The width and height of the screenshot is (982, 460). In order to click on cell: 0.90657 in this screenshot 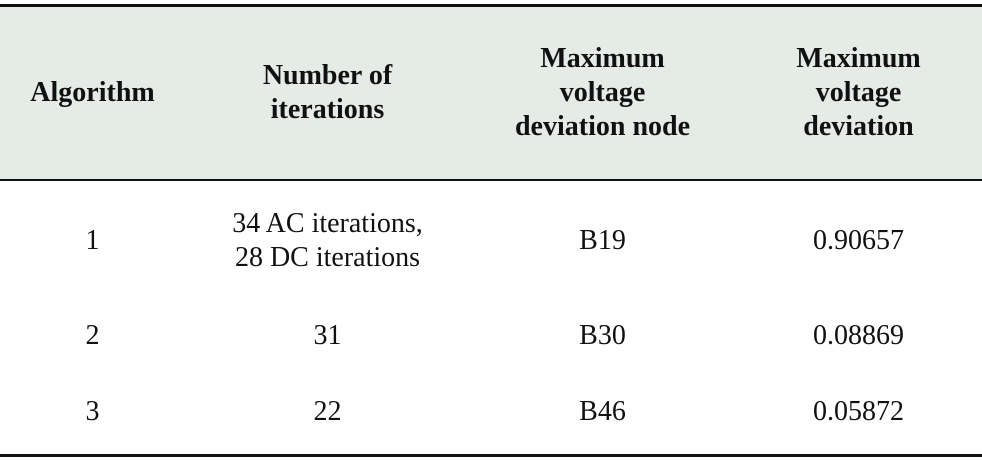, I will do `click(858, 240)`.